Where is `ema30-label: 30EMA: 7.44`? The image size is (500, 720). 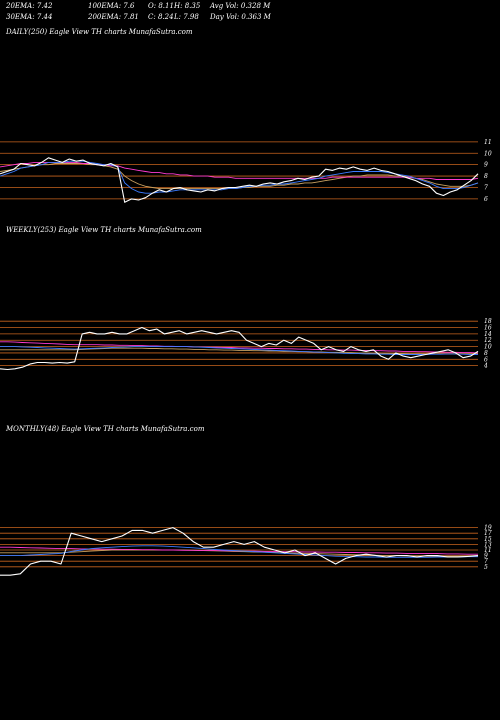
ema30-label: 30EMA: 7.44 is located at coordinates (29, 17).